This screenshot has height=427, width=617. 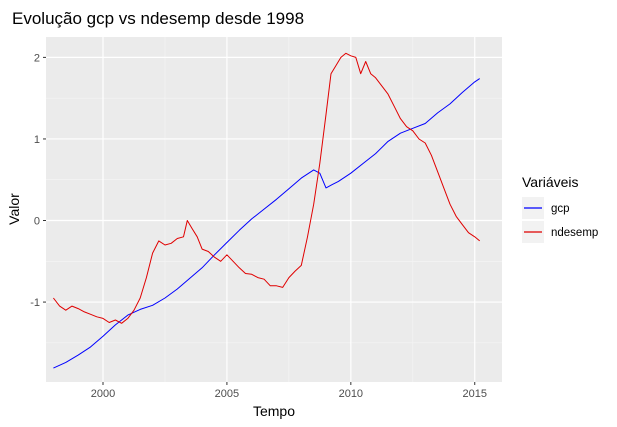 What do you see at coordinates (550, 182) in the screenshot?
I see `legend-title: Variáveis` at bounding box center [550, 182].